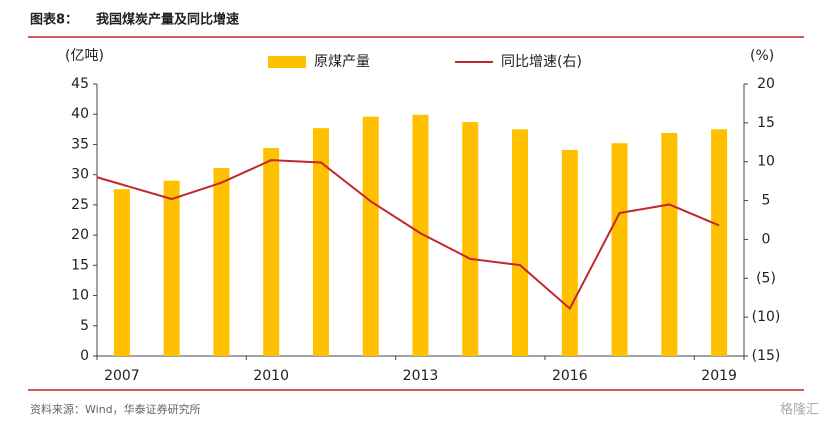 The image size is (831, 427). I want to click on y-tick-label: 25, so click(80, 205).